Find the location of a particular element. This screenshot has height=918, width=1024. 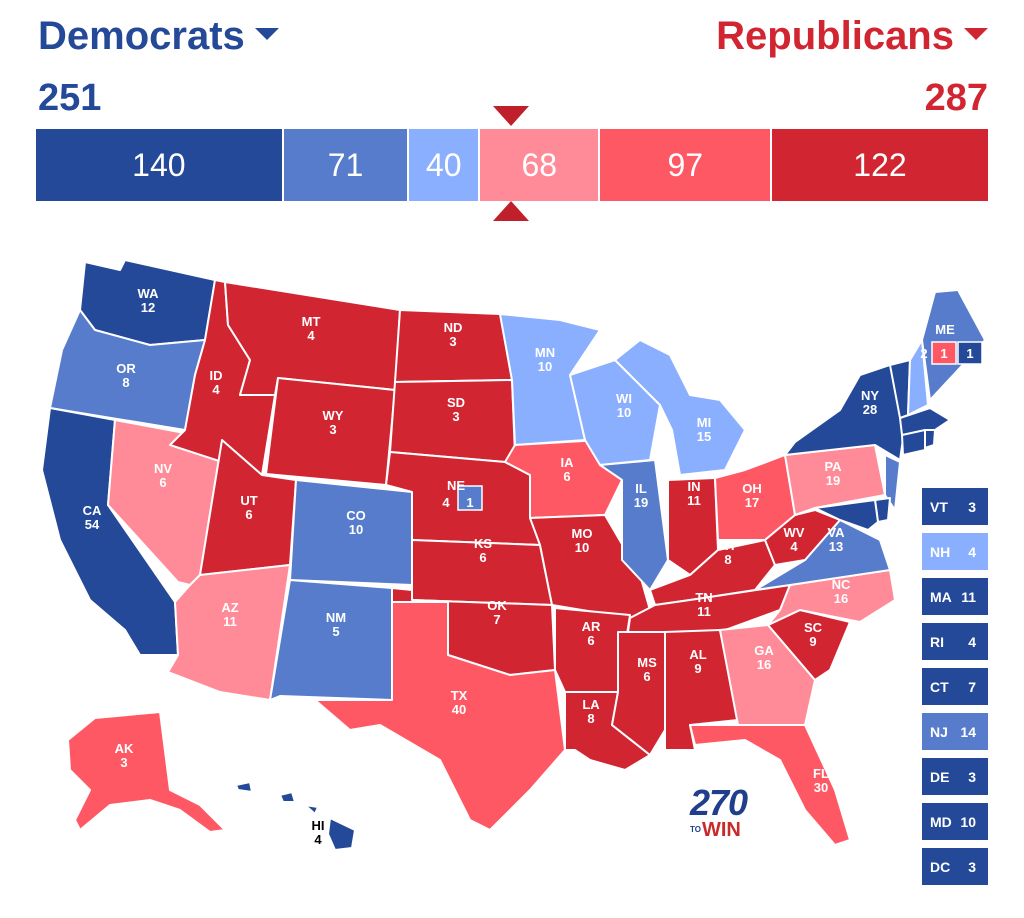

me-district-1-votes: 1 is located at coordinates (943, 353).